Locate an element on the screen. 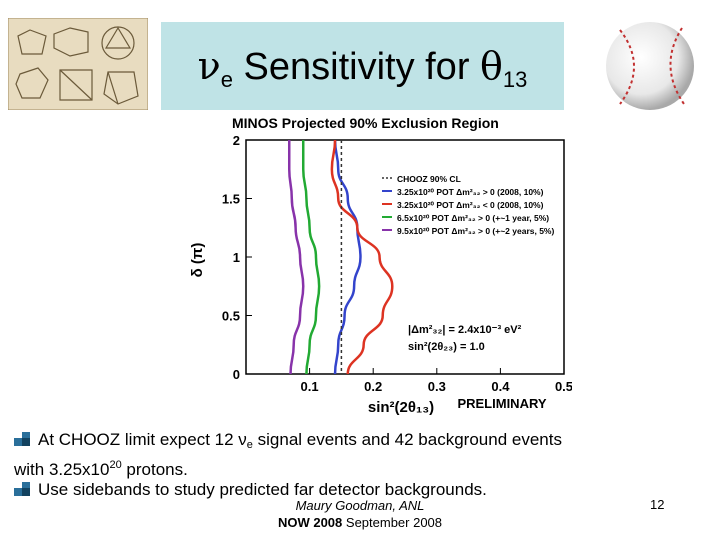 Image resolution: width=720 pixels, height=540 pixels. title-theta: θ is located at coordinates (491, 66).